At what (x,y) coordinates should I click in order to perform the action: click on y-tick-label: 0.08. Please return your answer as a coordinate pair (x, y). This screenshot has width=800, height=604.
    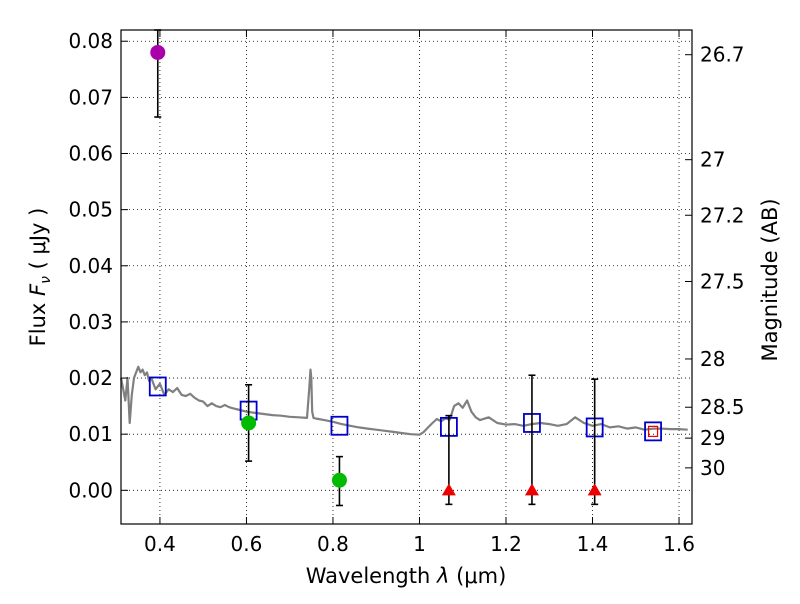
    Looking at the image, I should click on (90, 41).